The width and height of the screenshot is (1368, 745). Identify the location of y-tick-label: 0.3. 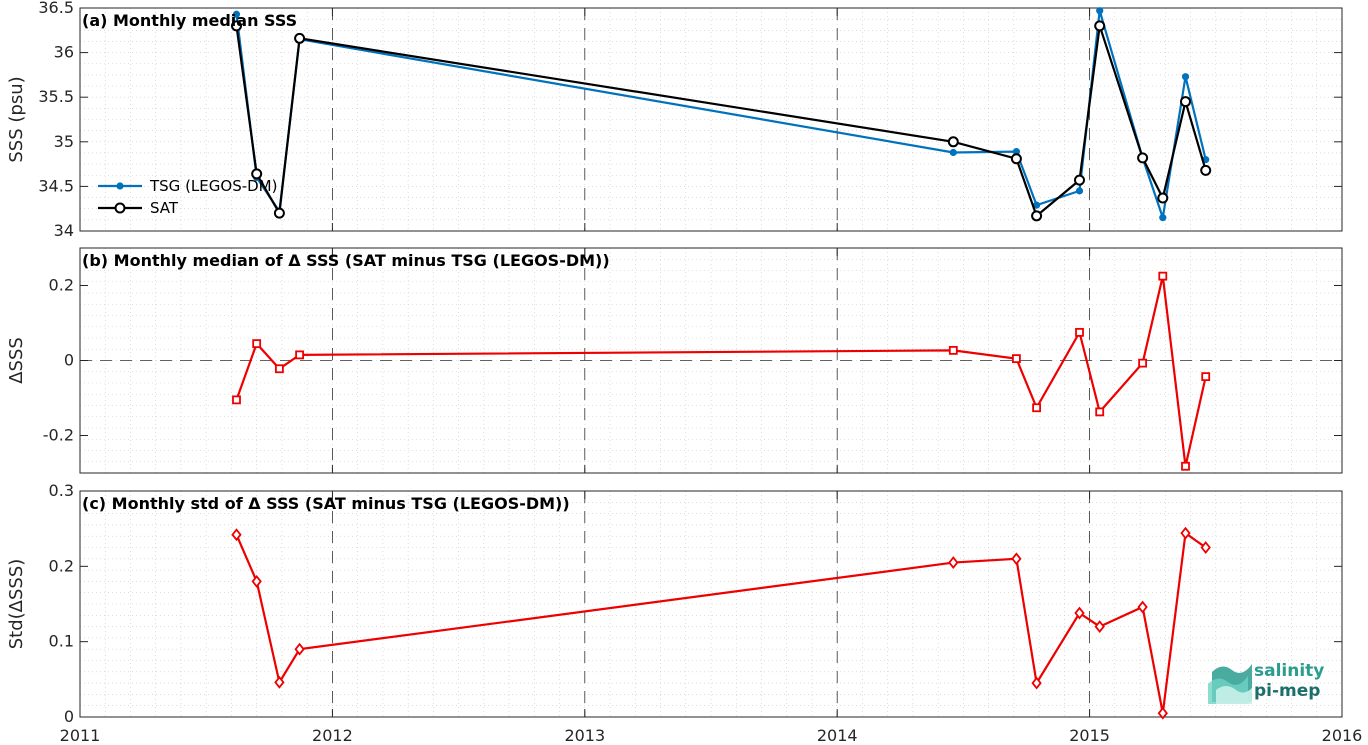
(61, 490).